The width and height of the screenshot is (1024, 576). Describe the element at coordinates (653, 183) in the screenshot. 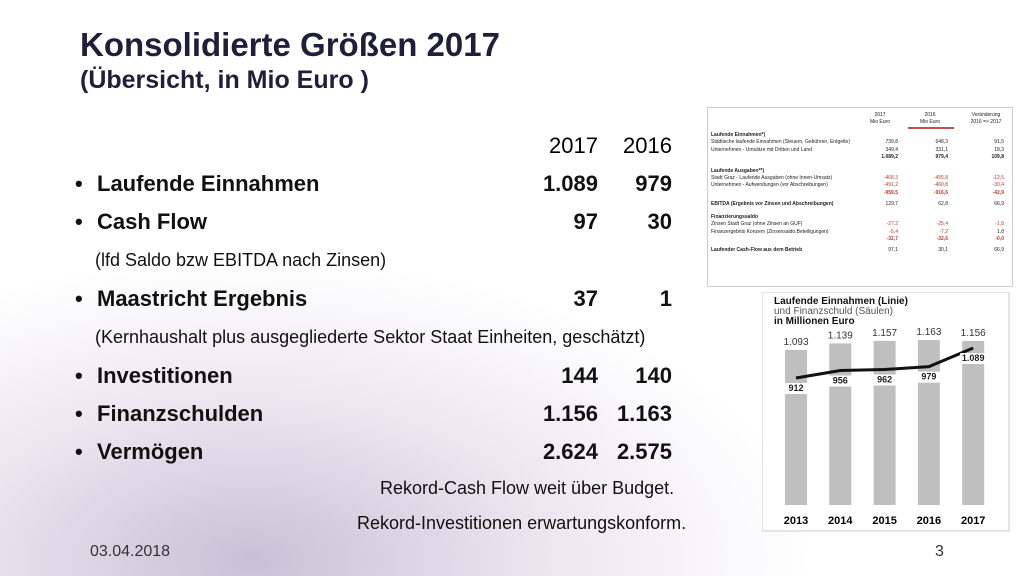

I see `value-2016: 979` at that location.